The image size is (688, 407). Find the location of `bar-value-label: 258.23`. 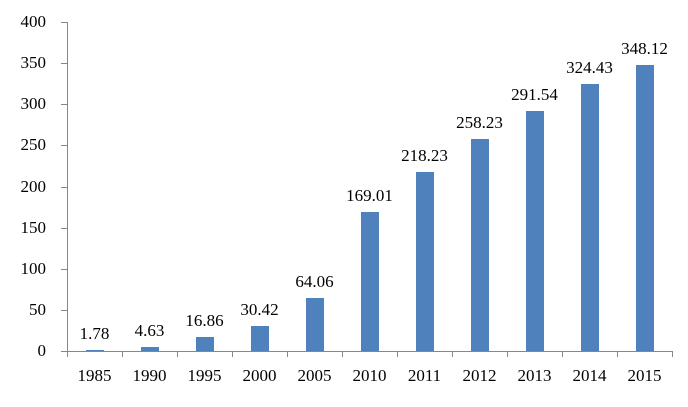

bar-value-label: 258.23 is located at coordinates (479, 122).